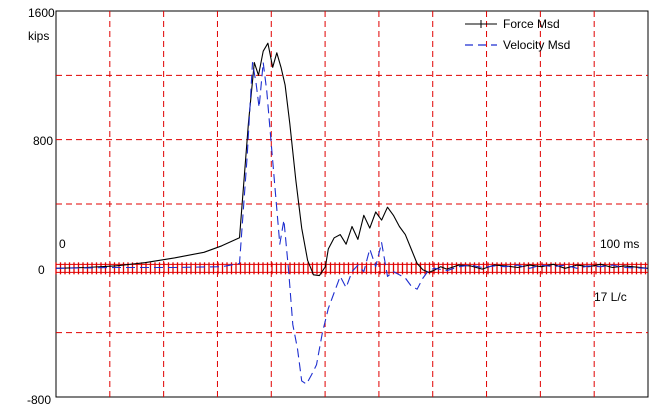 This screenshot has width=654, height=410. What do you see at coordinates (531, 24) in the screenshot?
I see `legend-force-label: Force Msd` at bounding box center [531, 24].